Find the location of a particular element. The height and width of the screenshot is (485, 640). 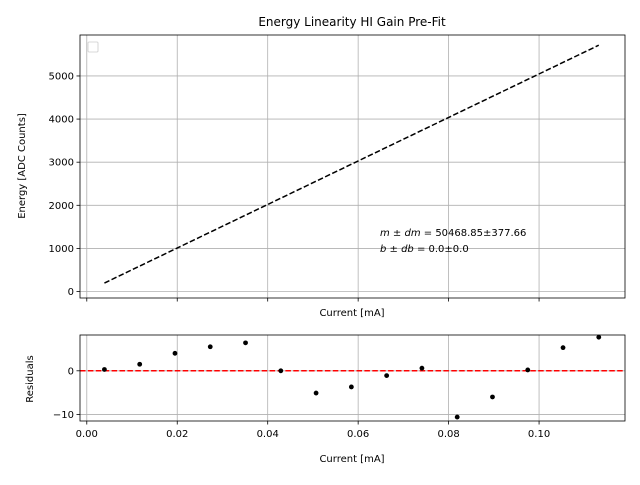

bottom-xaxis-label: Current [mA] is located at coordinates (351, 459).